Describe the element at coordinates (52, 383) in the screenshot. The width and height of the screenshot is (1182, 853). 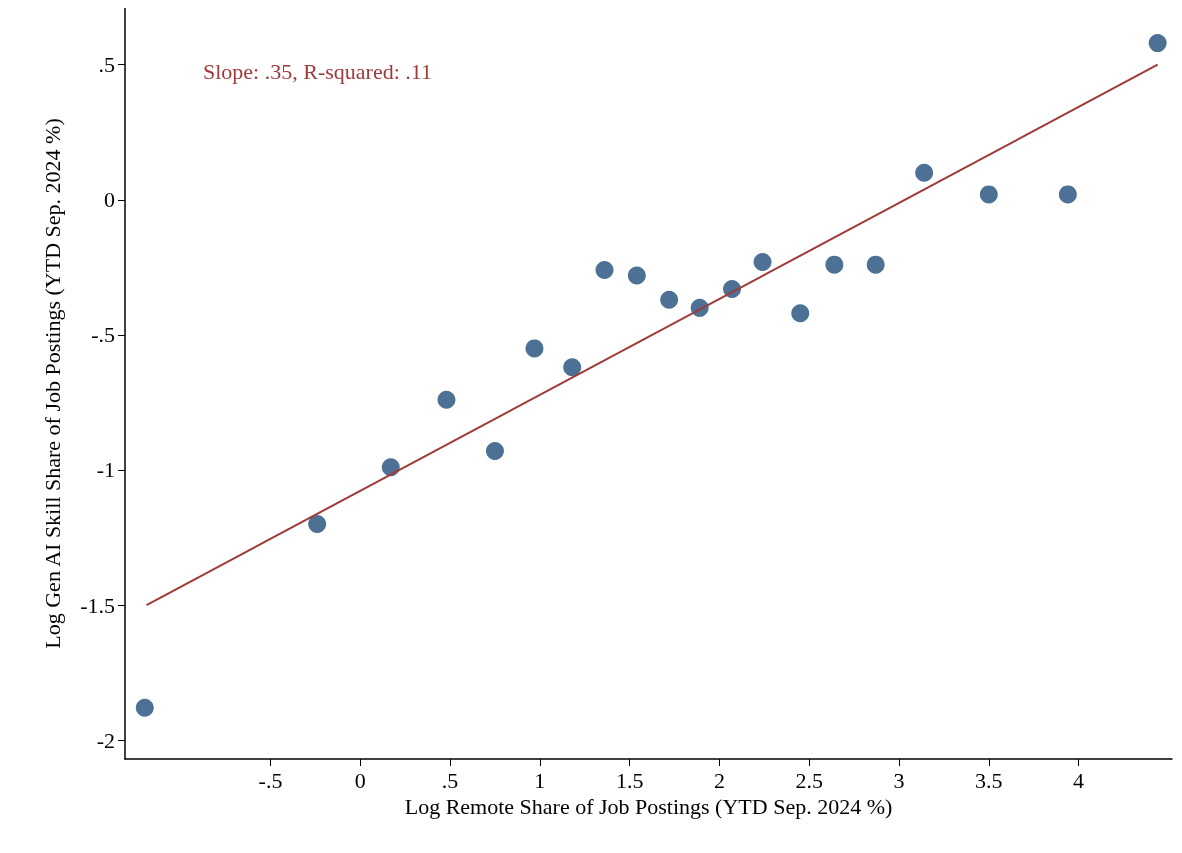
I see `y-axis-title: Log Gen AI Skill Share of Job Postings (YTD Sep. 2024 %)` at that location.